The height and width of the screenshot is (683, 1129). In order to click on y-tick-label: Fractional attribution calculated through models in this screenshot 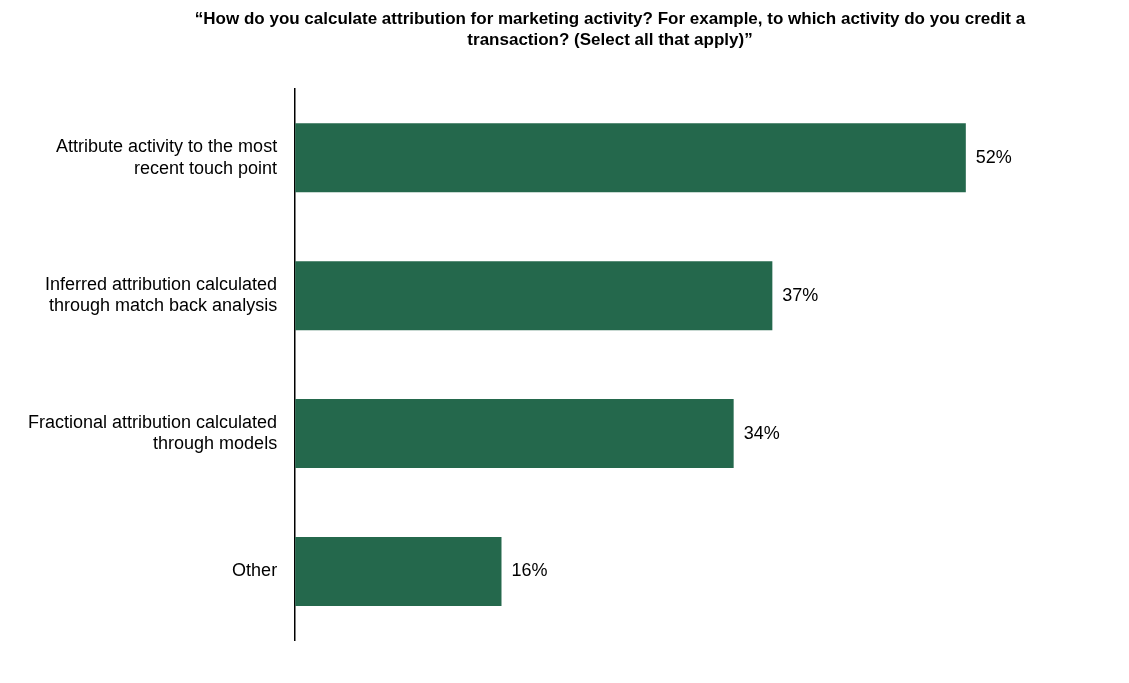, I will do `click(152, 432)`.